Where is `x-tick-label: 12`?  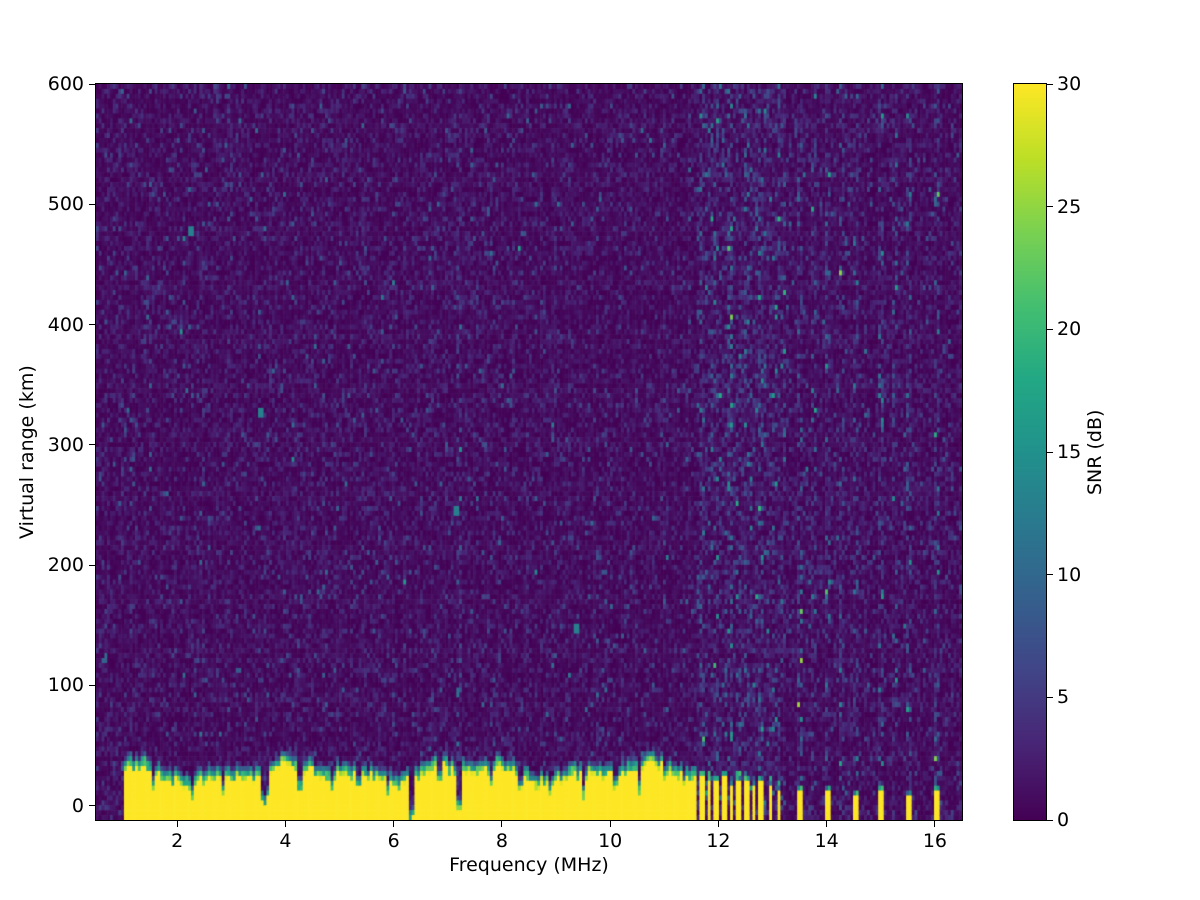
x-tick-label: 12 is located at coordinates (718, 841).